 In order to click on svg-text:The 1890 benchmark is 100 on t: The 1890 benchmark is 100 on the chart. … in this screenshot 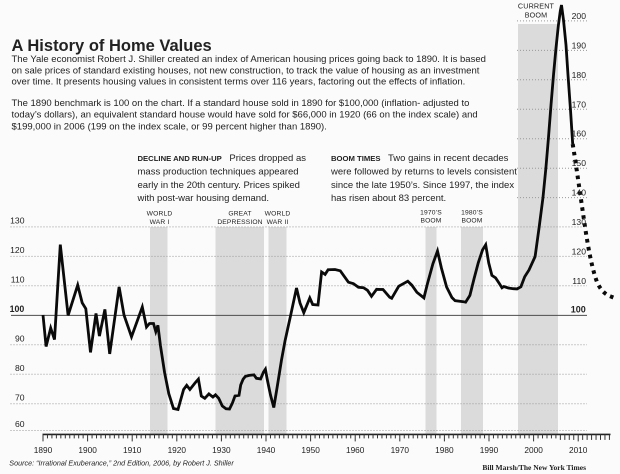, I will do `click(241, 103)`.